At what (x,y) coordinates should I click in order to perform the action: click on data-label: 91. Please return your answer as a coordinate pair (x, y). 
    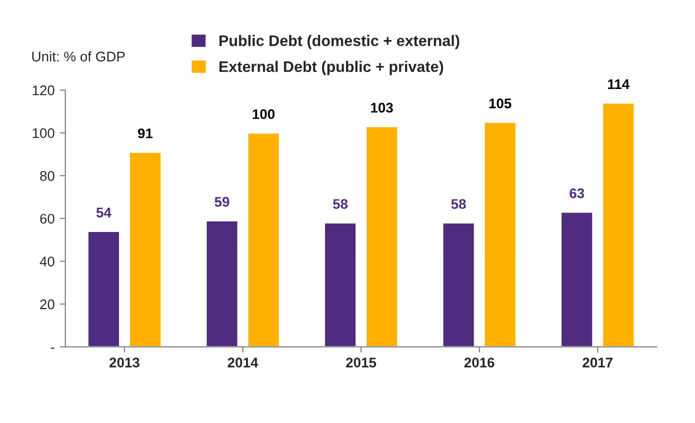
    Looking at the image, I should click on (145, 133).